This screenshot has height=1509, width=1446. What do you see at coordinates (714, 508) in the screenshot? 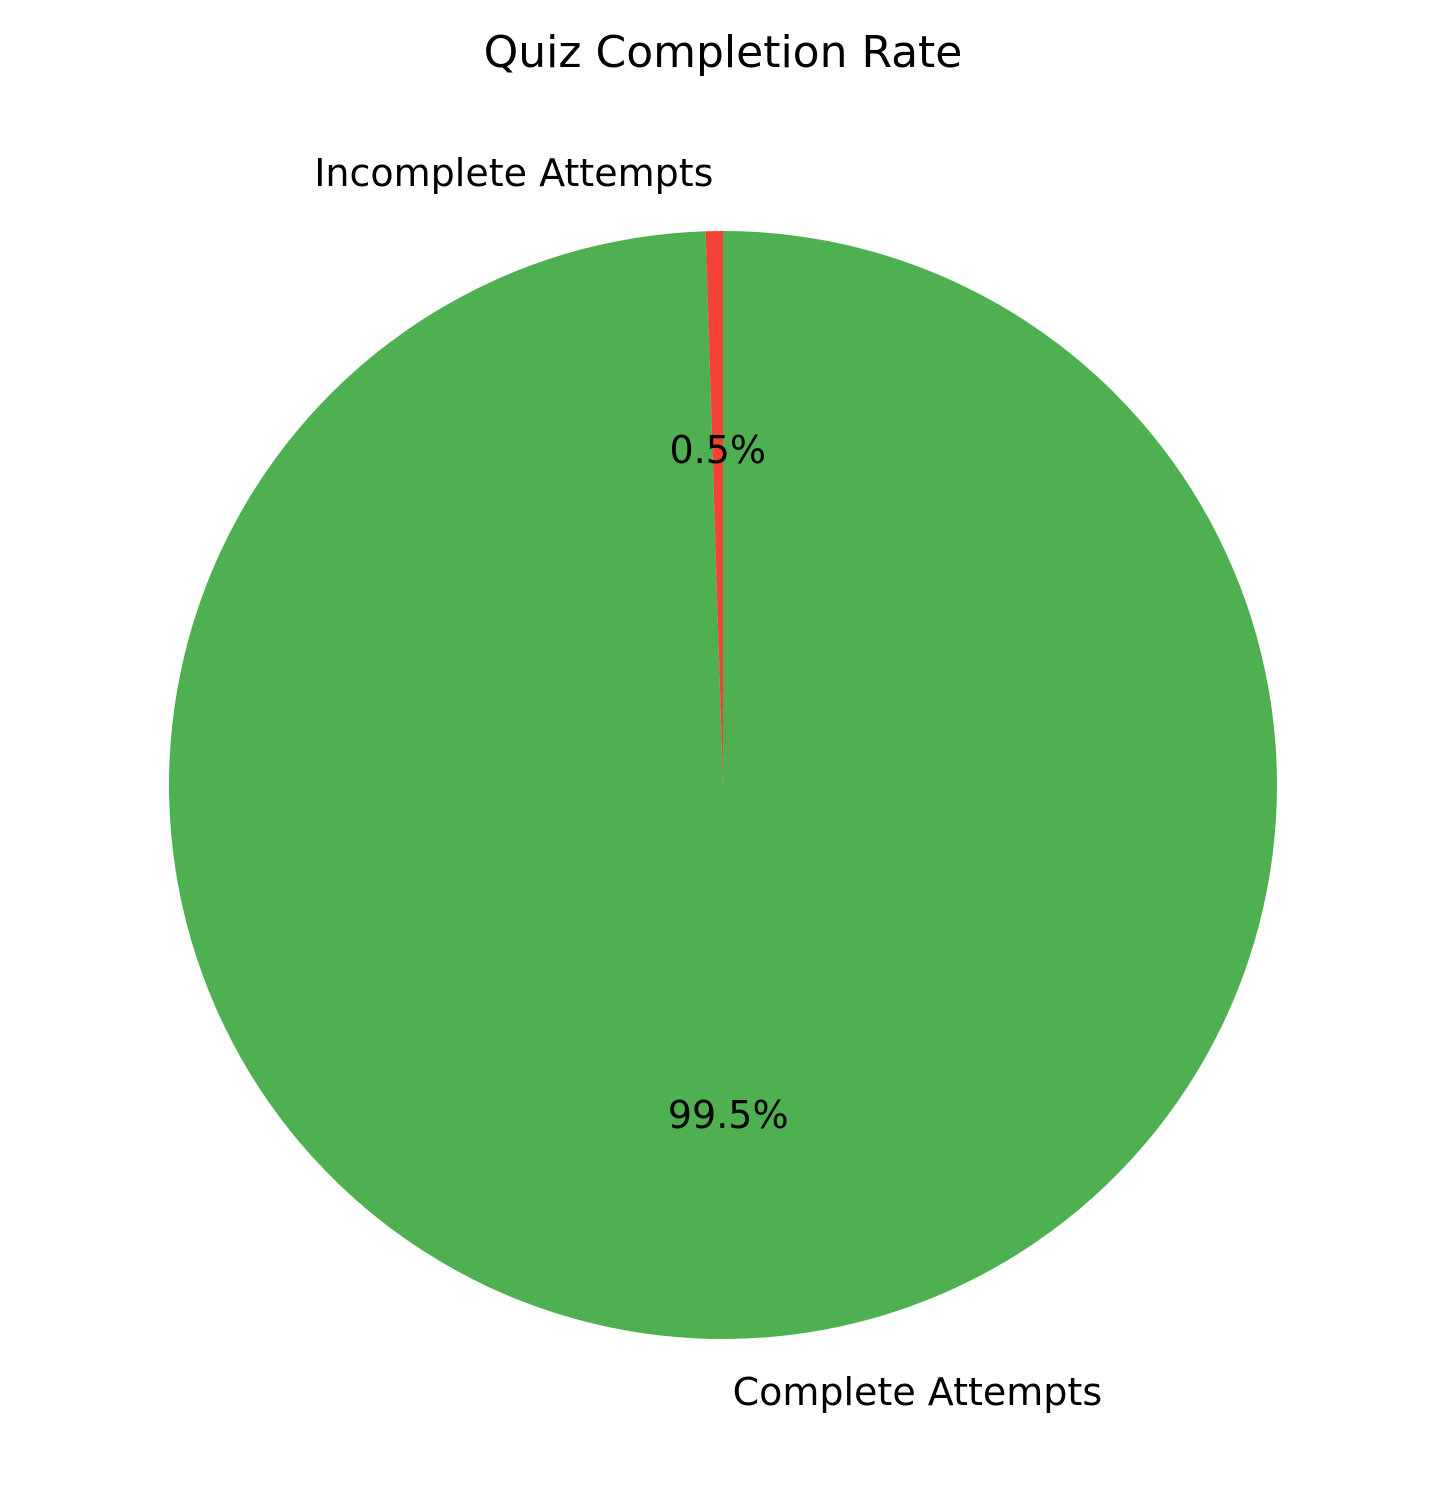
I see `pie-slice-incomplete-attempts` at bounding box center [714, 508].